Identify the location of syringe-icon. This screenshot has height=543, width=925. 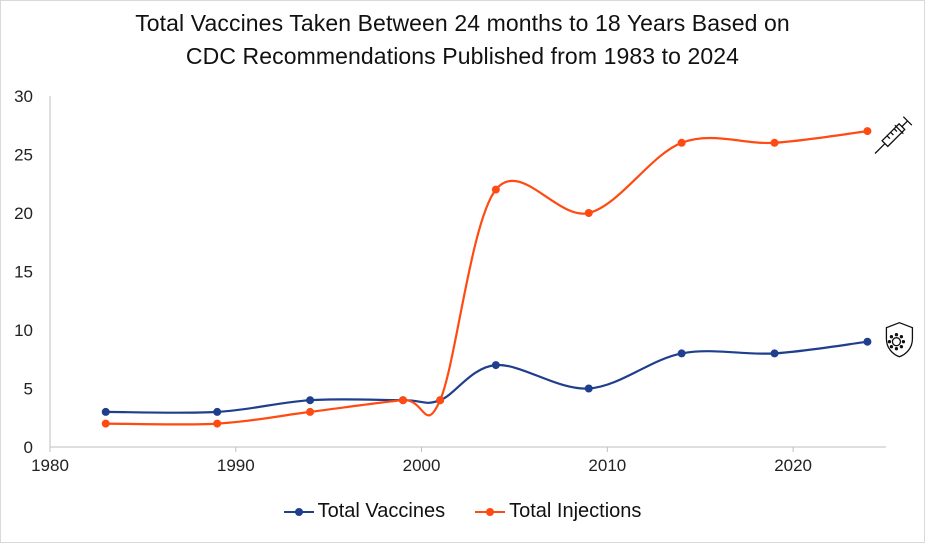
(893, 135).